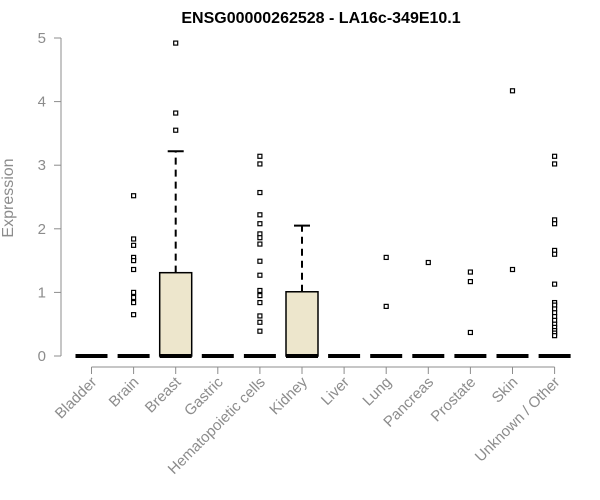 Image resolution: width=600 pixels, height=500 pixels. Describe the element at coordinates (42, 292) in the screenshot. I see `y-tick-label: 1` at that location.